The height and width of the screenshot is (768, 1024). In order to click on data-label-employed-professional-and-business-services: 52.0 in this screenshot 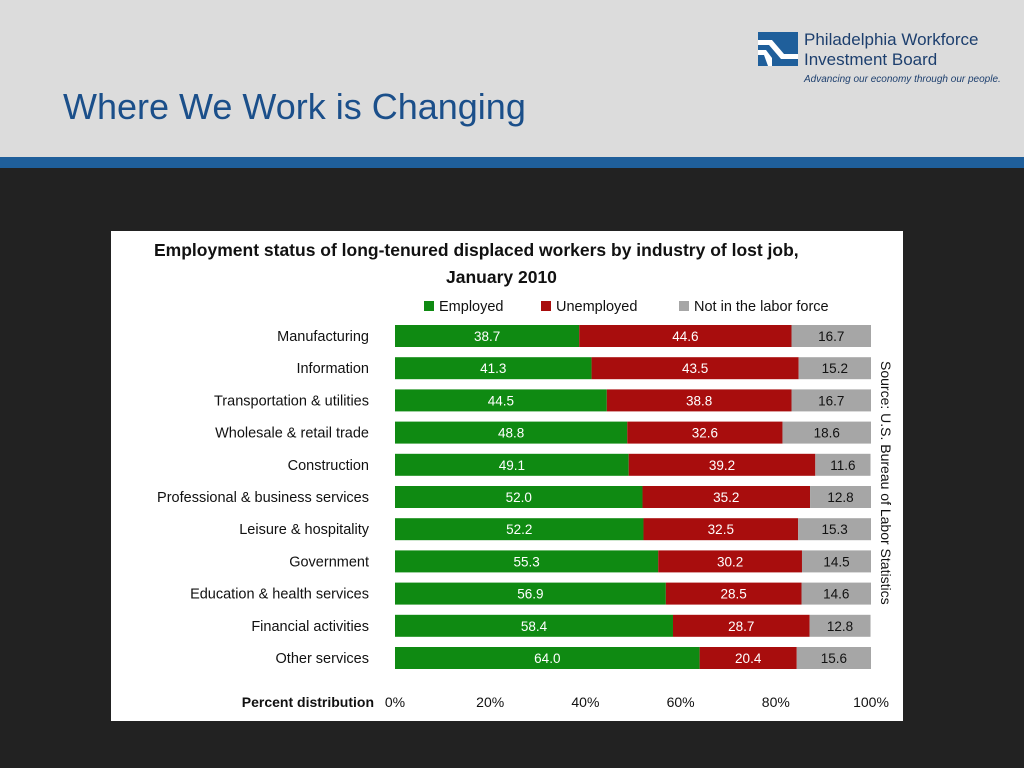, I will do `click(519, 497)`.